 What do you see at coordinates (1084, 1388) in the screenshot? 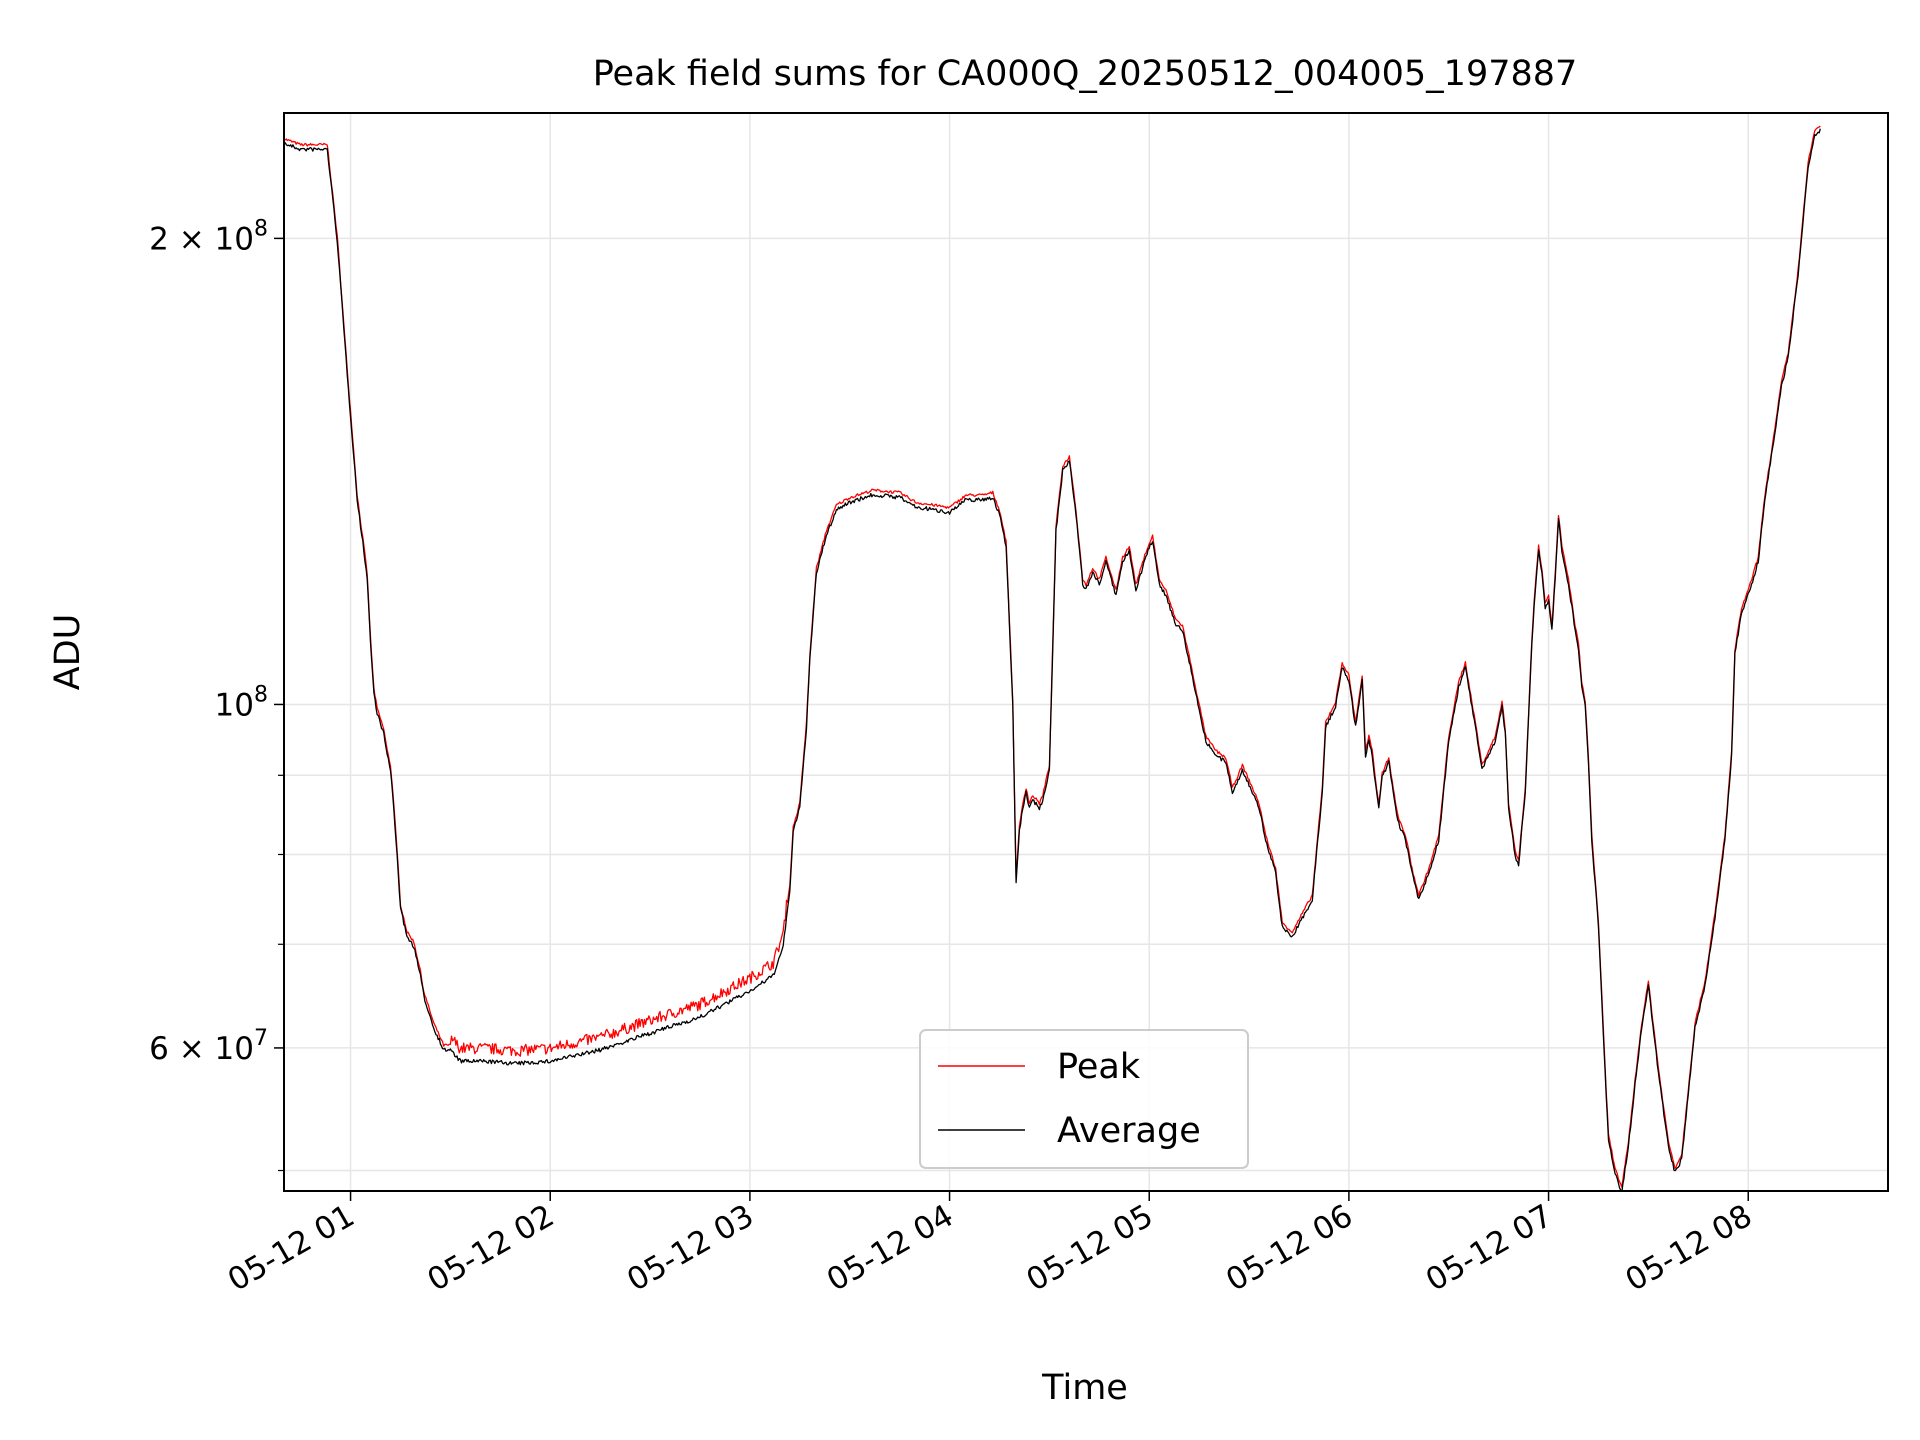
I see `x-axis-label: Time` at bounding box center [1084, 1388].